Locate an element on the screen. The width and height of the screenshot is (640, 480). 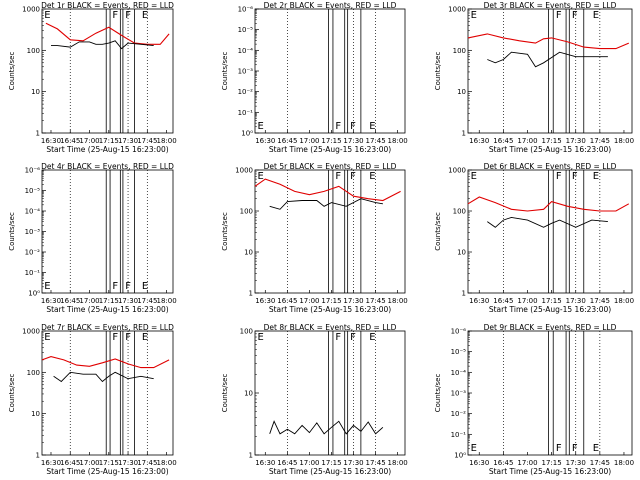
y-tick-label: 100 is located at coordinates (246, 212).